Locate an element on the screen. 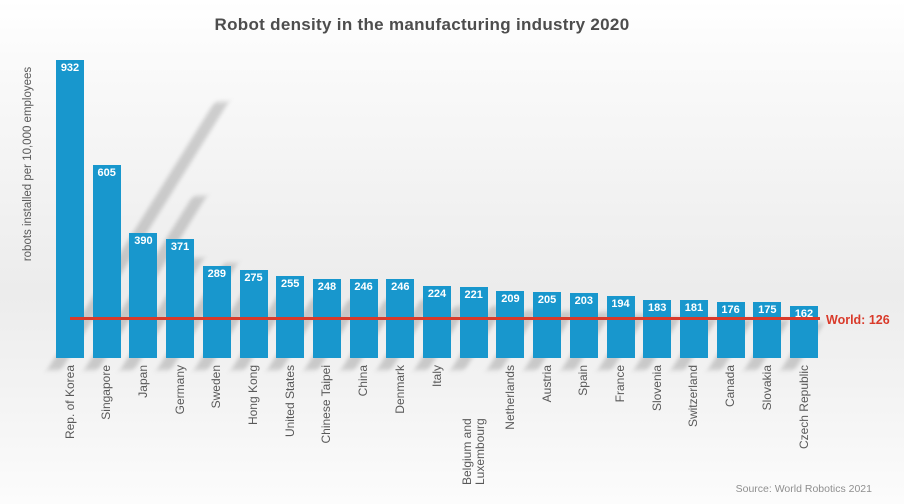 The width and height of the screenshot is (904, 504). x-axis-label: Netherlands is located at coordinates (510, 425).